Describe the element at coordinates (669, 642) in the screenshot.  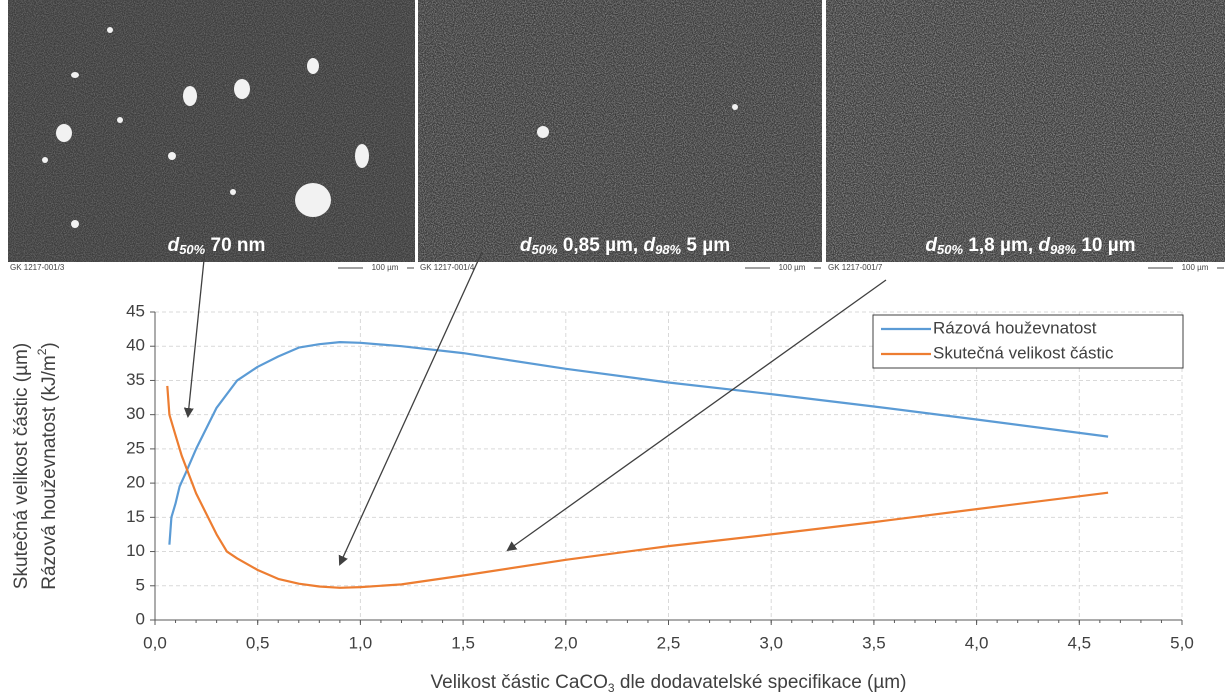
I see `x-tick-label: 2,5` at that location.